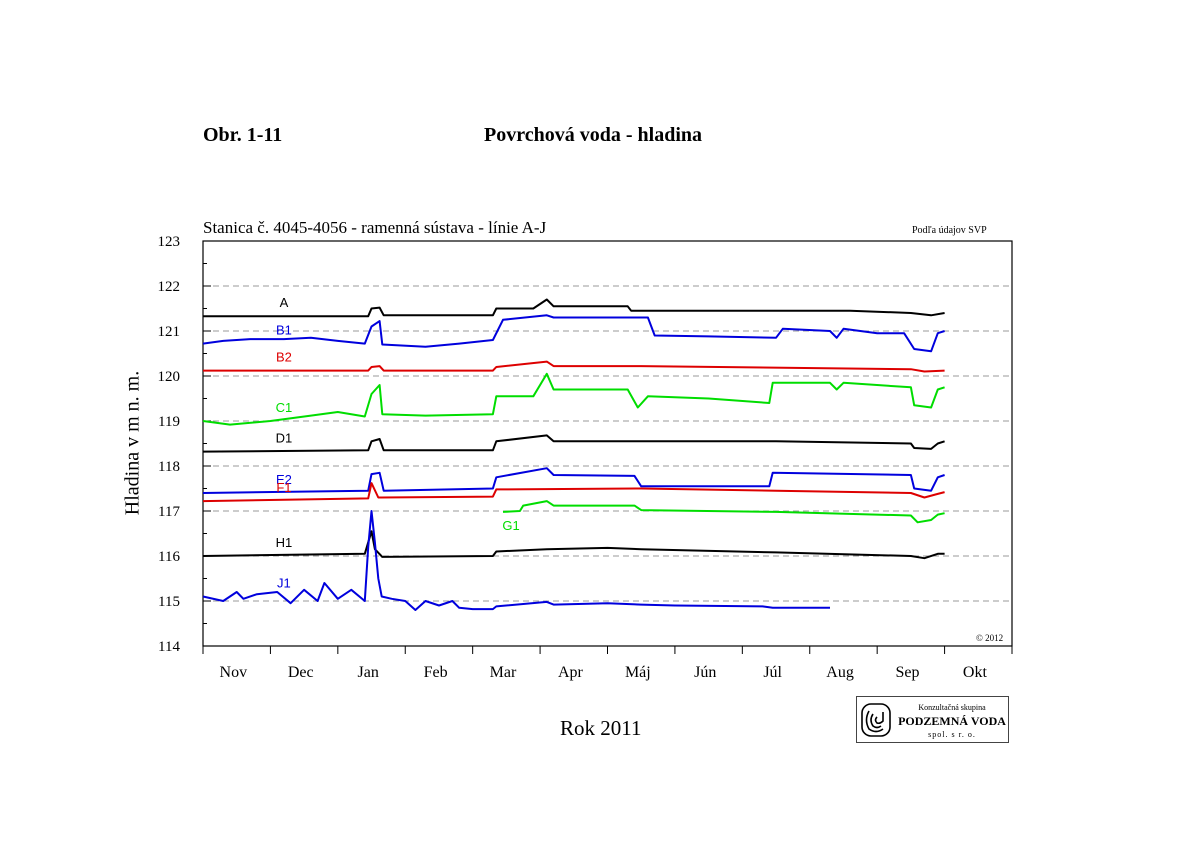 The width and height of the screenshot is (1200, 848). Describe the element at coordinates (952, 707) in the screenshot. I see `logo-top-text: Konzultačná skupina` at that location.